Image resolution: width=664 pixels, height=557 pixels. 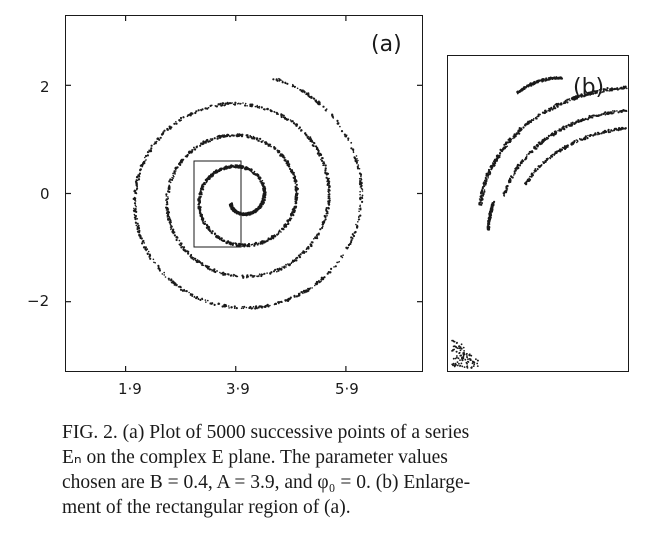 I want to click on y-tick-label: 0, so click(x=45, y=194).